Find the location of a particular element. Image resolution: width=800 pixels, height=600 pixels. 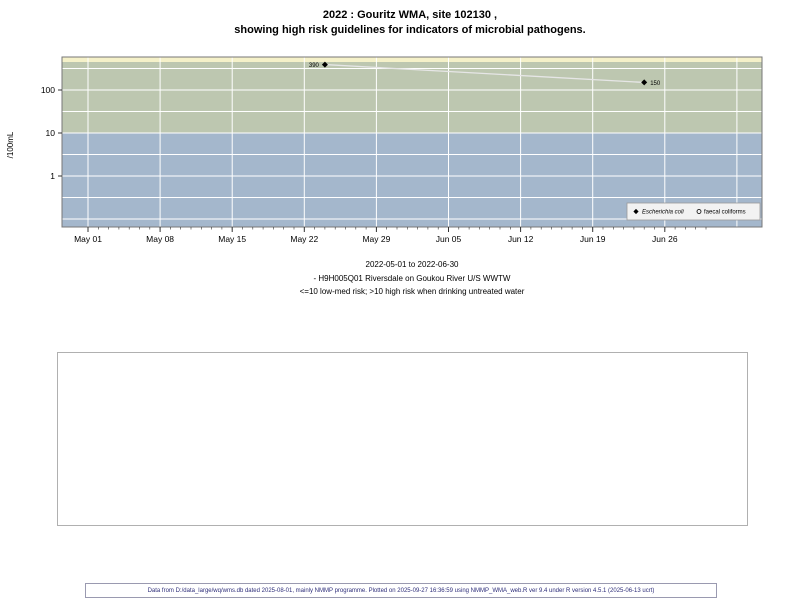

point-label: 390 is located at coordinates (314, 66).